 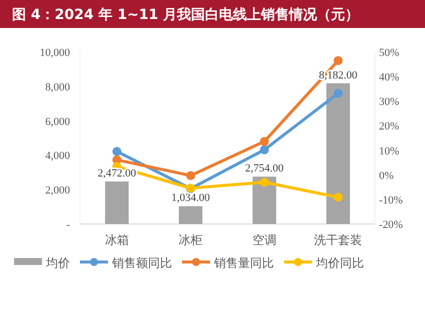 What do you see at coordinates (339, 263) in the screenshot?
I see `legend-label: 均价同比` at bounding box center [339, 263].